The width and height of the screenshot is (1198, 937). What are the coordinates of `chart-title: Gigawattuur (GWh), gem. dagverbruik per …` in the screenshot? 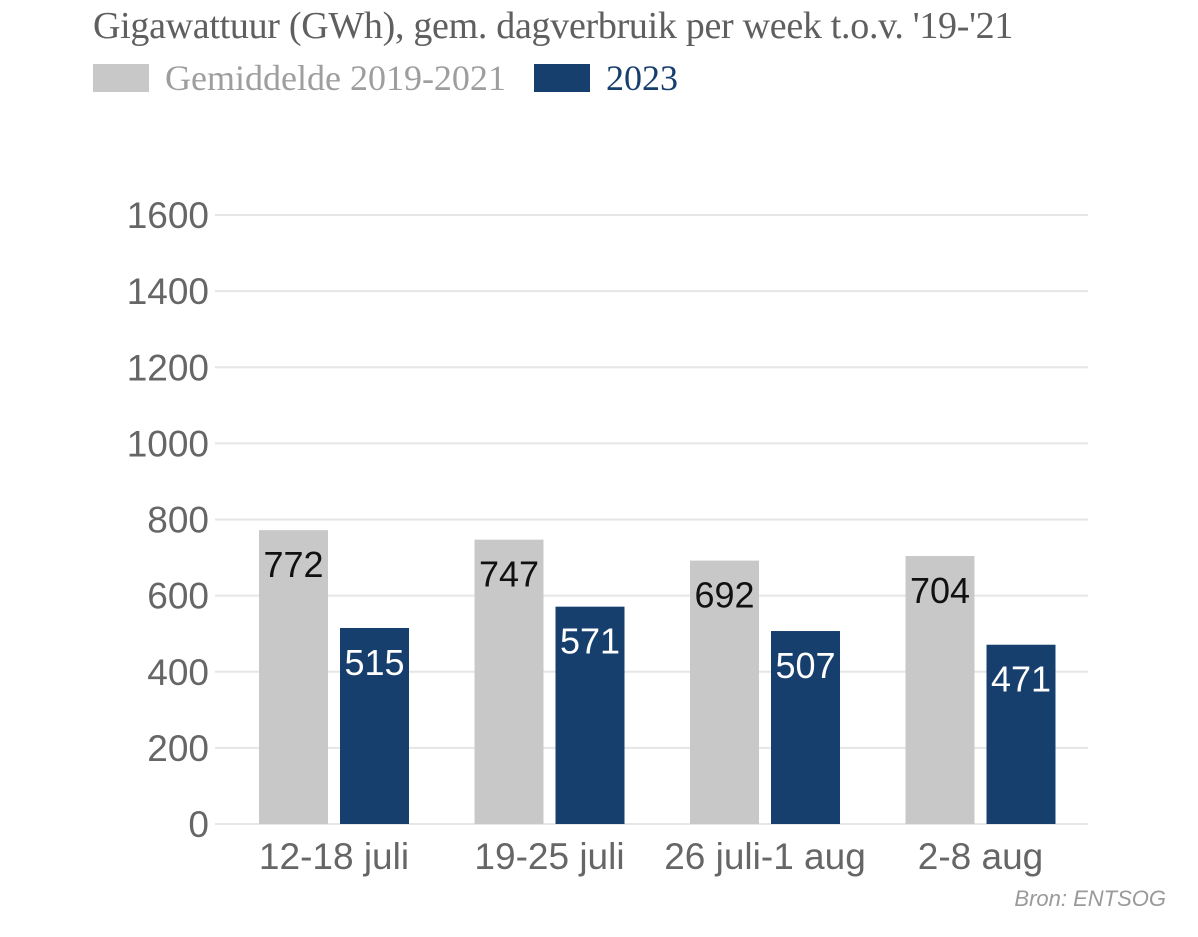 It's located at (553, 26).